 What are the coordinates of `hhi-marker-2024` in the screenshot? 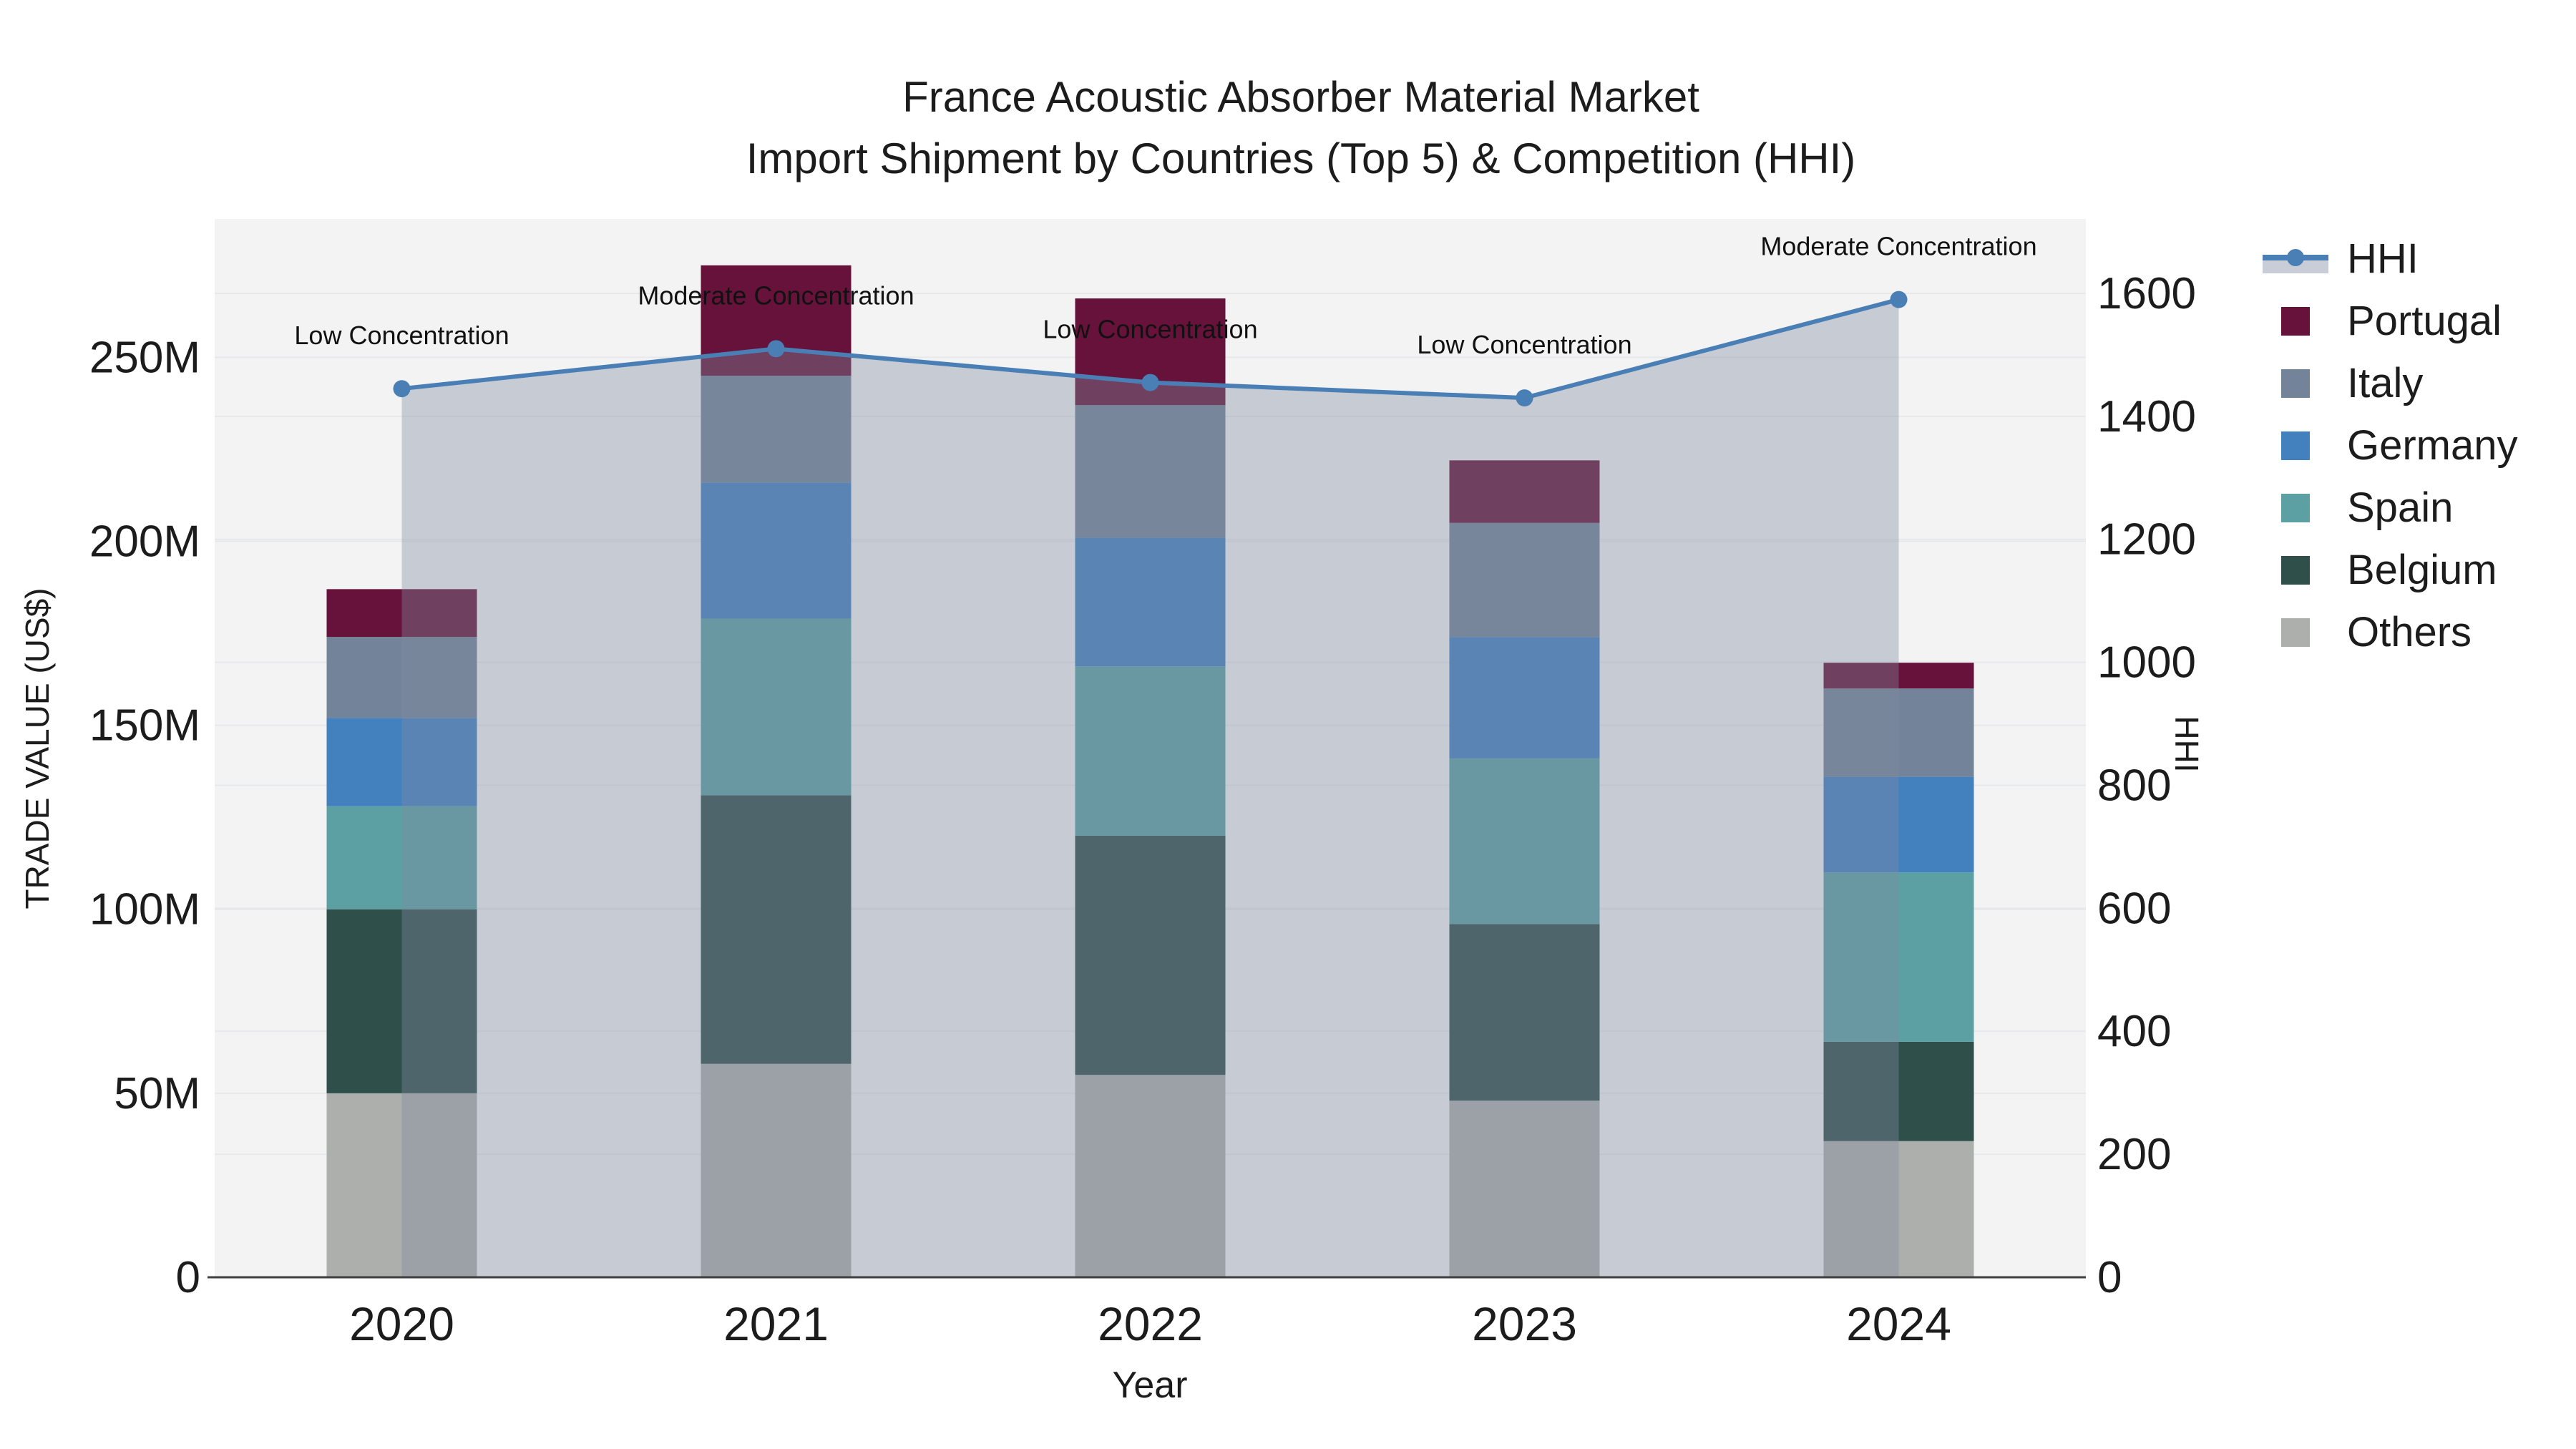 It's located at (1899, 299).